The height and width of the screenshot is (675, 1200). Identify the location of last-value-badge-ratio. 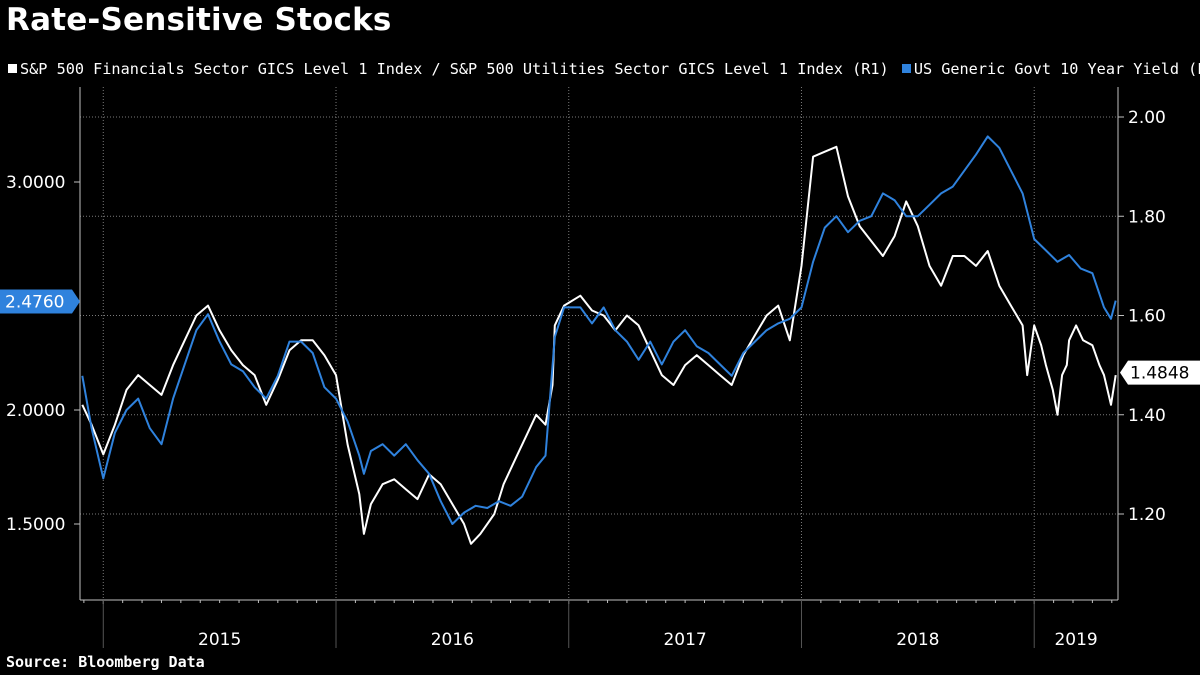
(1160, 372).